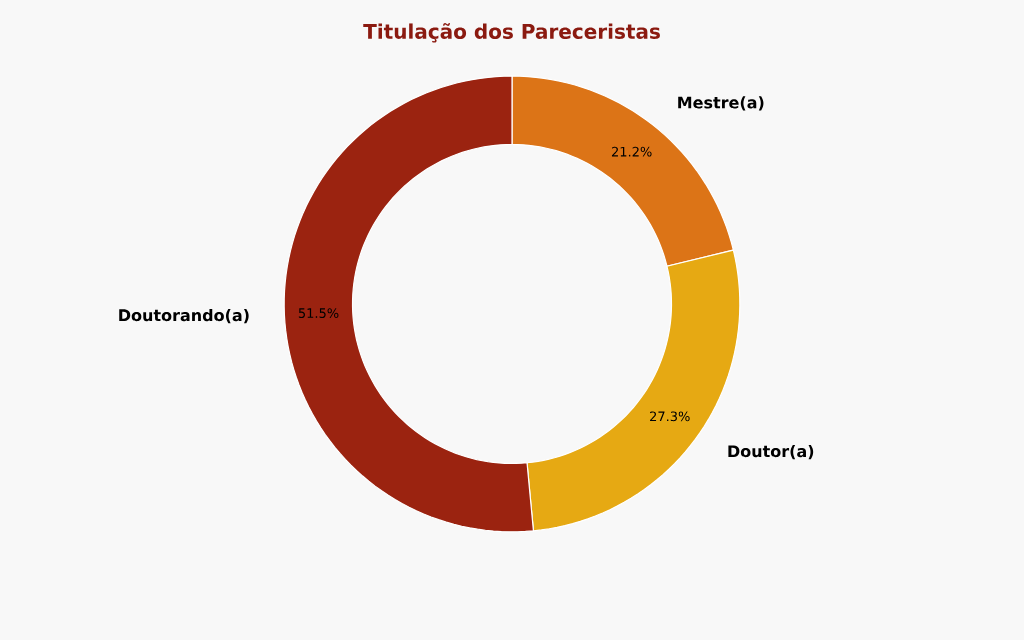 The height and width of the screenshot is (640, 1024). Describe the element at coordinates (771, 452) in the screenshot. I see `slice-label: Doutor(a)` at that location.